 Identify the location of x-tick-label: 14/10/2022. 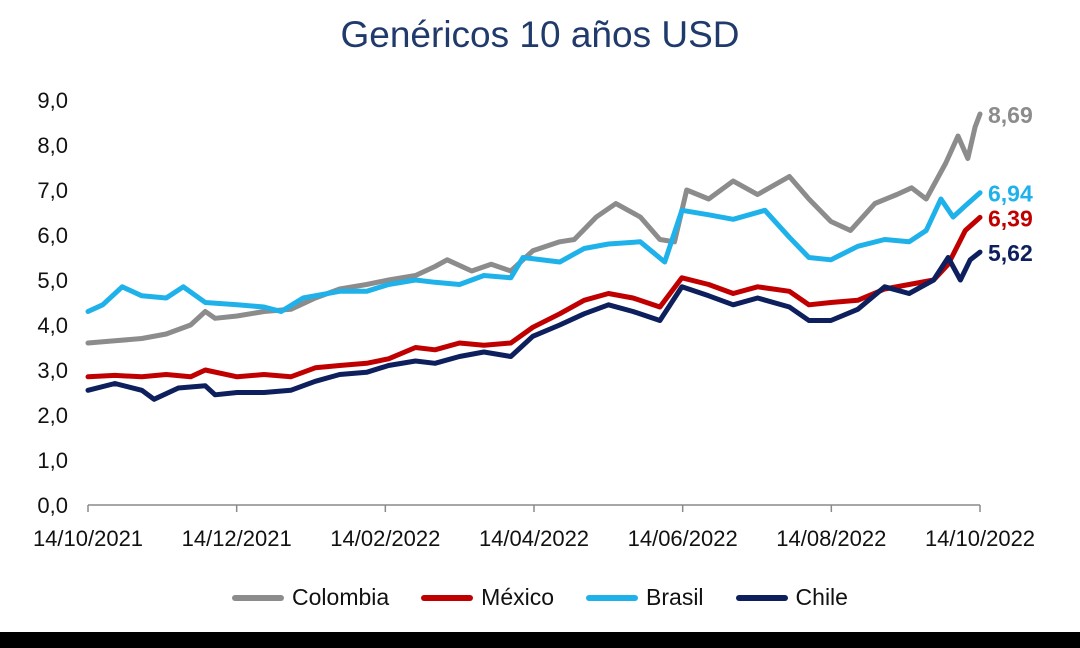
(980, 538).